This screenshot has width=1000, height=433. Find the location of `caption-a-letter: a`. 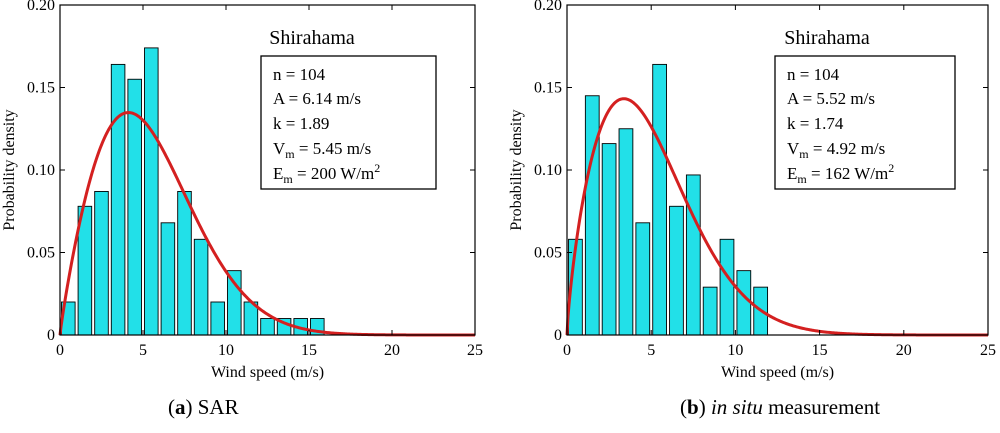

caption-a-letter: a is located at coordinates (180, 407).